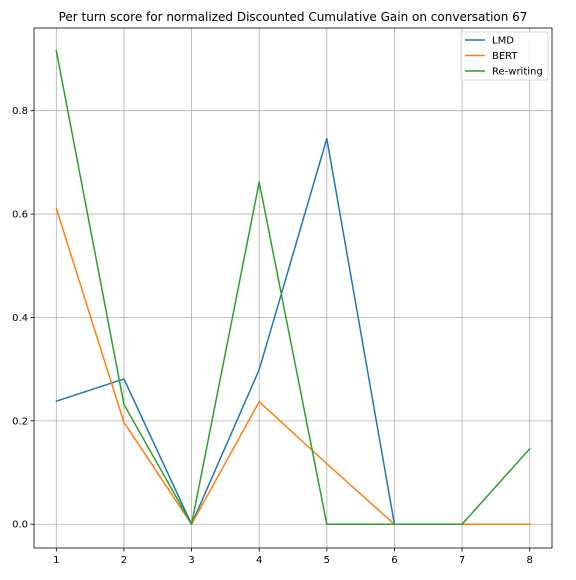  I want to click on x-tick-label: 8, so click(529, 560).